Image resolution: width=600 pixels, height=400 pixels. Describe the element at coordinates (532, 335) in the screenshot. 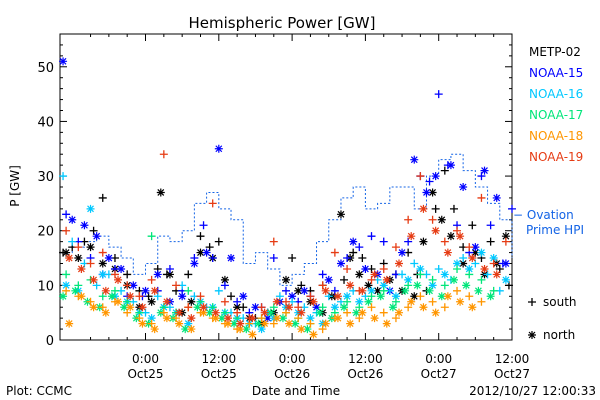

I see `symbol-legend-marker` at that location.